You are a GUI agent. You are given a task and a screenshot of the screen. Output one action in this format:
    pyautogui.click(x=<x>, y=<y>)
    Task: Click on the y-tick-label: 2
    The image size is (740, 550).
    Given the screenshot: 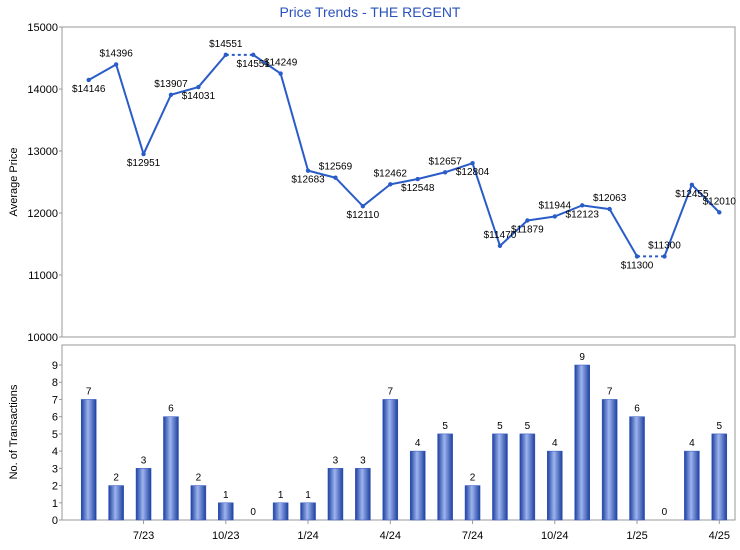 What is the action you would take?
    pyautogui.click(x=55, y=487)
    